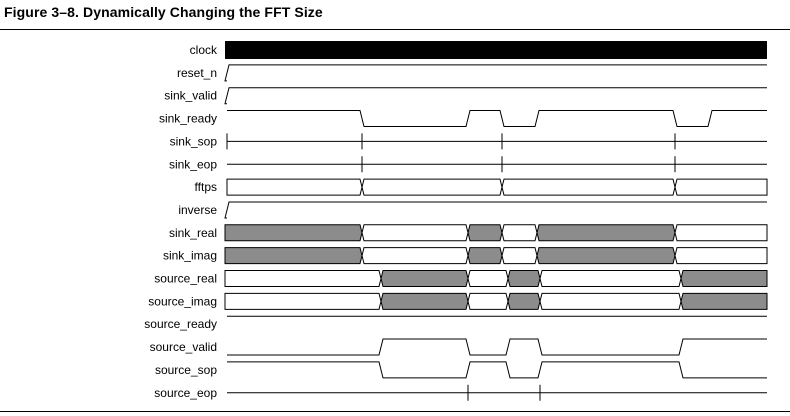  Describe the element at coordinates (183, 347) in the screenshot. I see `signal-label-source_valid: source_valid` at that location.